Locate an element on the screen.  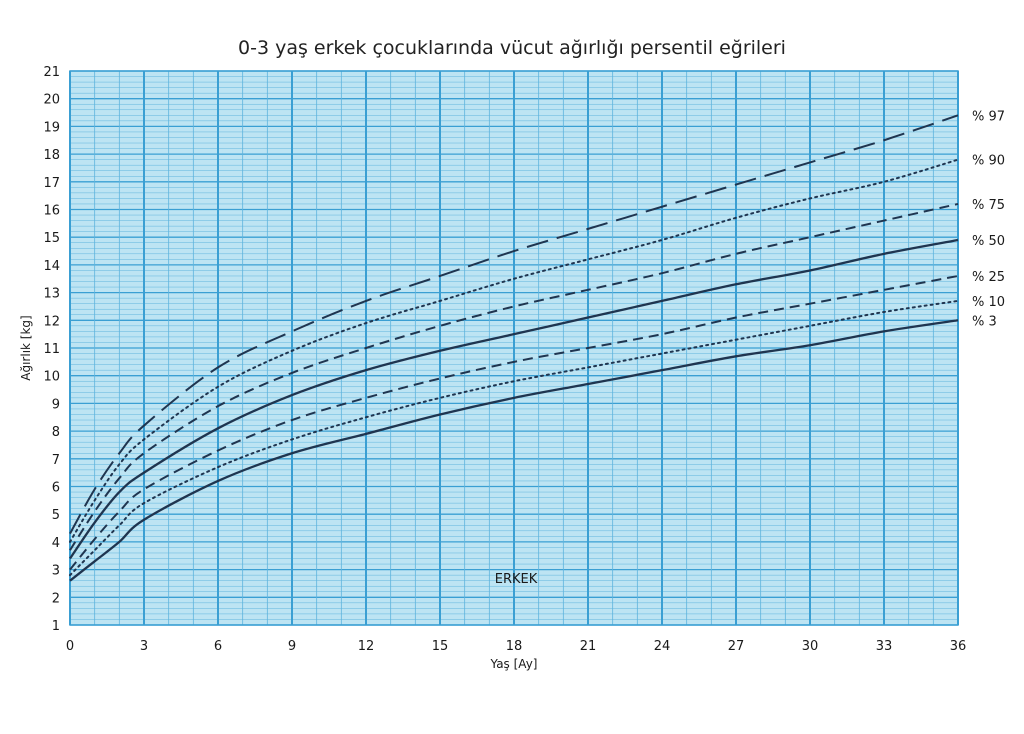
y-tick-label: 5 is located at coordinates (56, 515).